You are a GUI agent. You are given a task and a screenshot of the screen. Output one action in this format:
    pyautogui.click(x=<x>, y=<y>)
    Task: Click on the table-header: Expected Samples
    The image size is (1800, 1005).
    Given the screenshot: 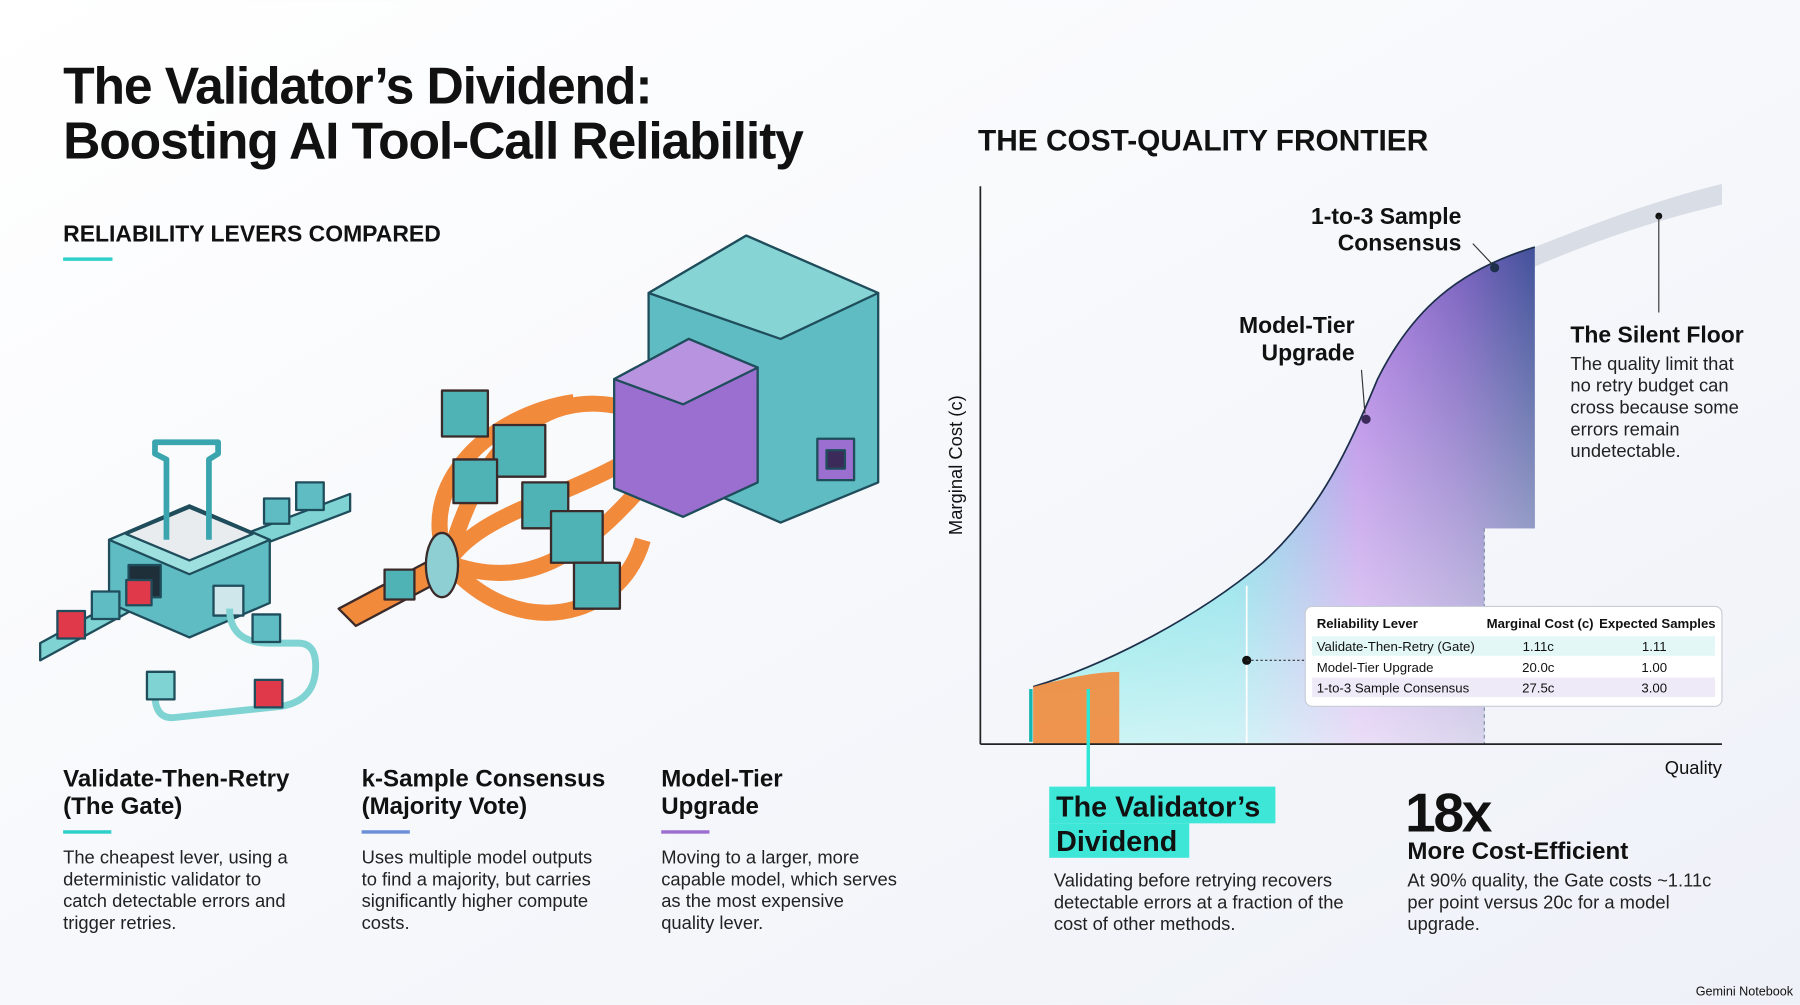 What is the action you would take?
    pyautogui.click(x=1657, y=623)
    